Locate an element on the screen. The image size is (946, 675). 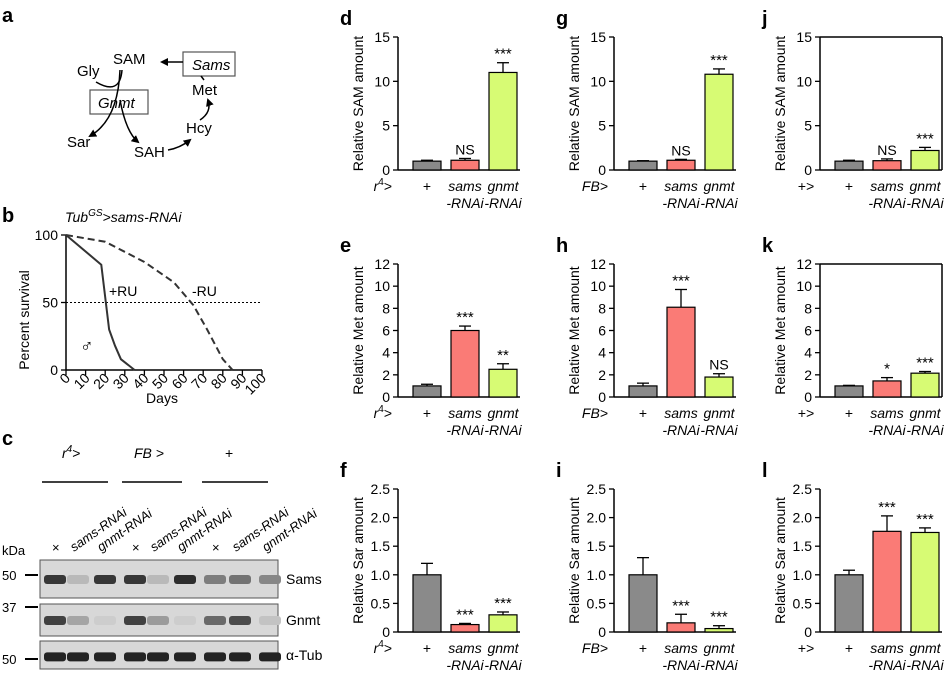
significance-label: NS is located at coordinates (680, 150).